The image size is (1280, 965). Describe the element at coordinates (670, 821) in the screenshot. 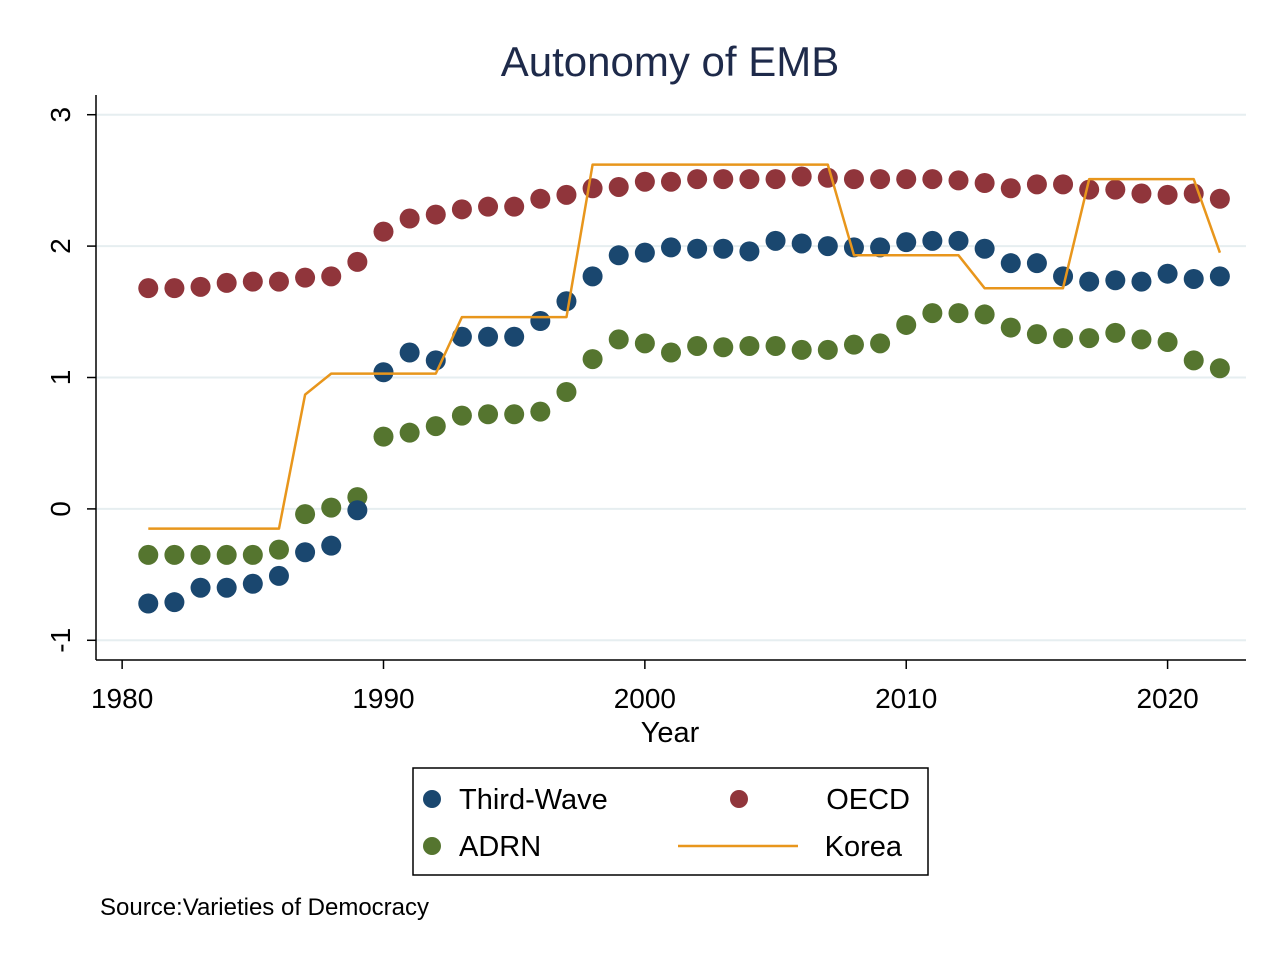

I see `legend-box` at that location.